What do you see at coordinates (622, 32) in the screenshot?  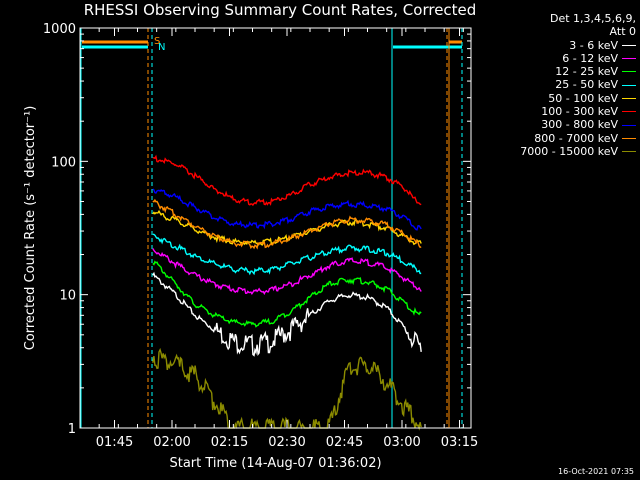 I see `legend-header-line2: Att 0` at bounding box center [622, 32].